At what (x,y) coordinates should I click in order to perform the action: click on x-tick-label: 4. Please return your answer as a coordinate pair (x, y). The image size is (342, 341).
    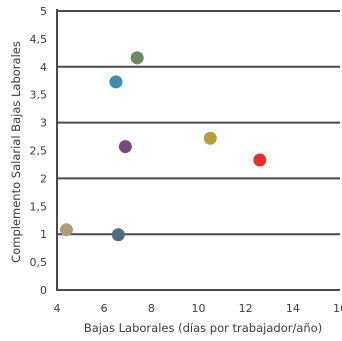
    Looking at the image, I should click on (57, 308).